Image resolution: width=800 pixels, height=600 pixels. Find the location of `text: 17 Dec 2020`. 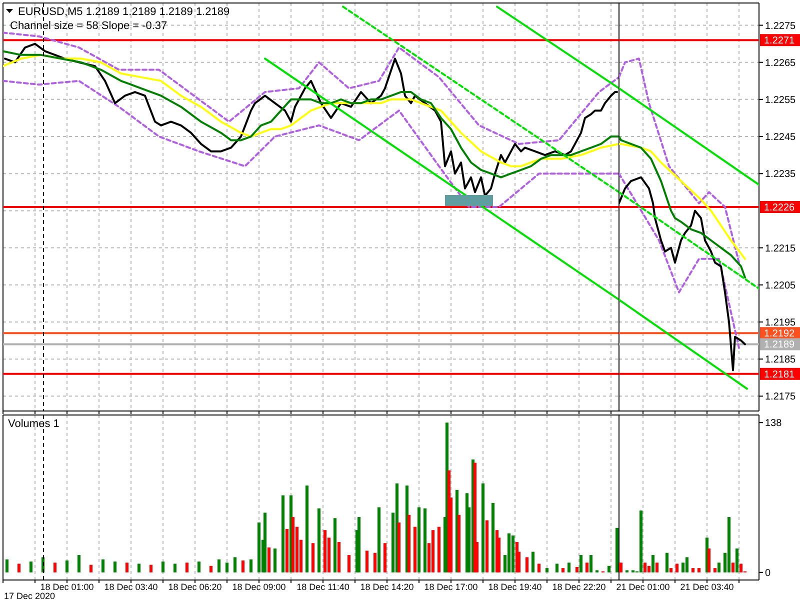

text: 17 Dec 2020 is located at coordinates (30, 595).